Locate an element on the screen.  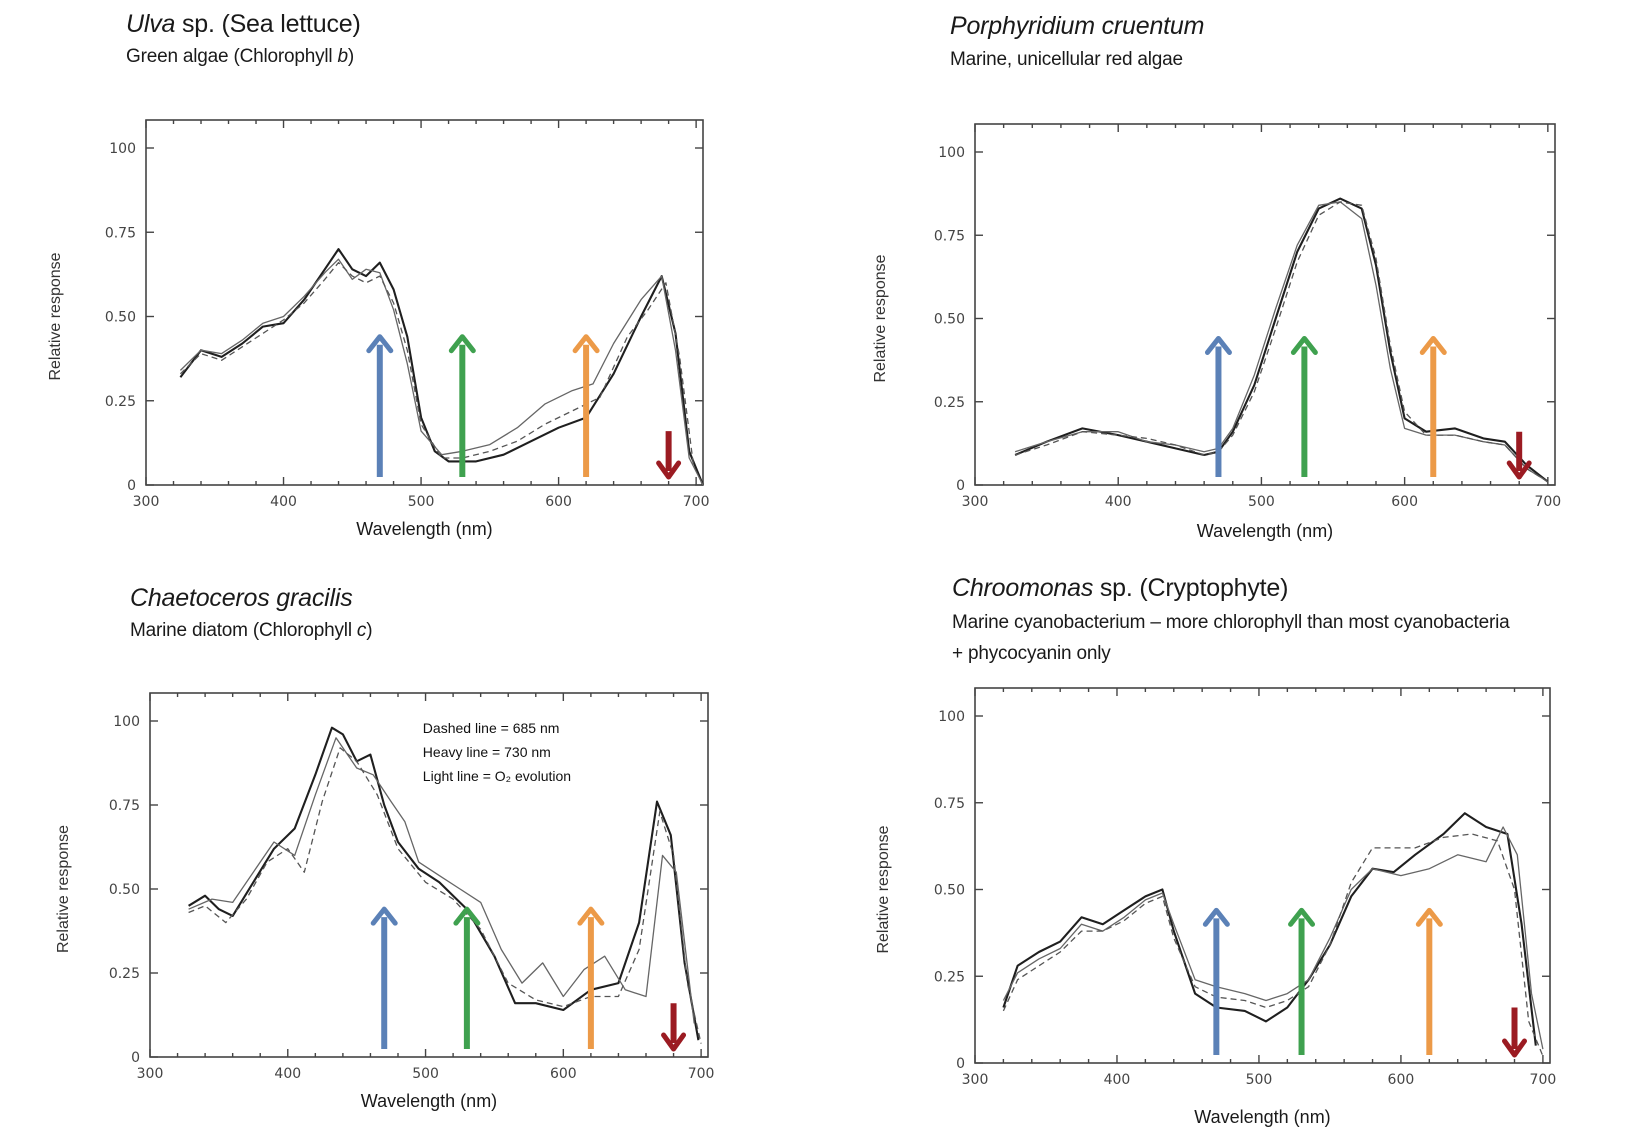
panel-title: Porphyridium cruentum is located at coordinates (1077, 26).